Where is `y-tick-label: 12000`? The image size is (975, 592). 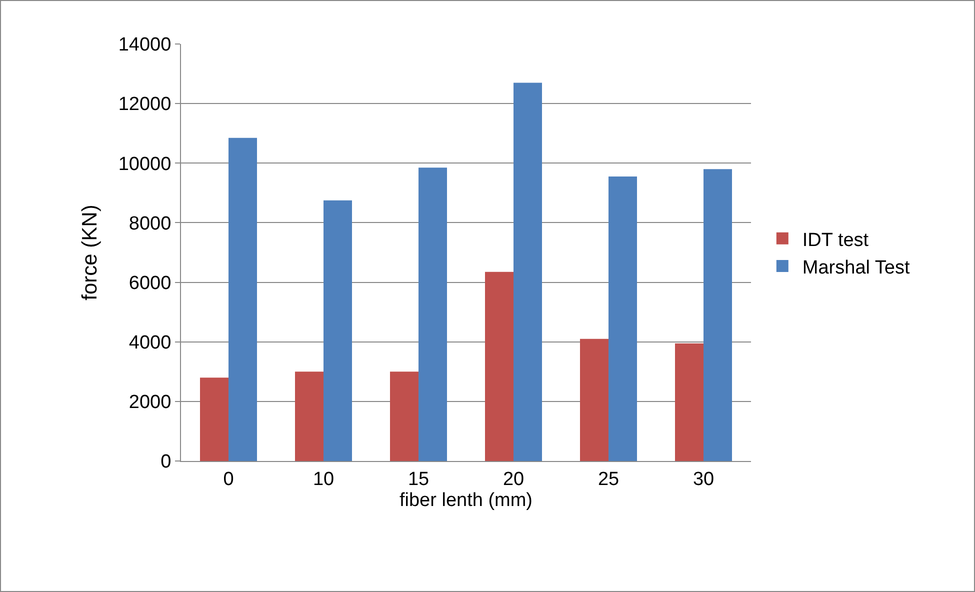
y-tick-label: 12000 is located at coordinates (145, 105).